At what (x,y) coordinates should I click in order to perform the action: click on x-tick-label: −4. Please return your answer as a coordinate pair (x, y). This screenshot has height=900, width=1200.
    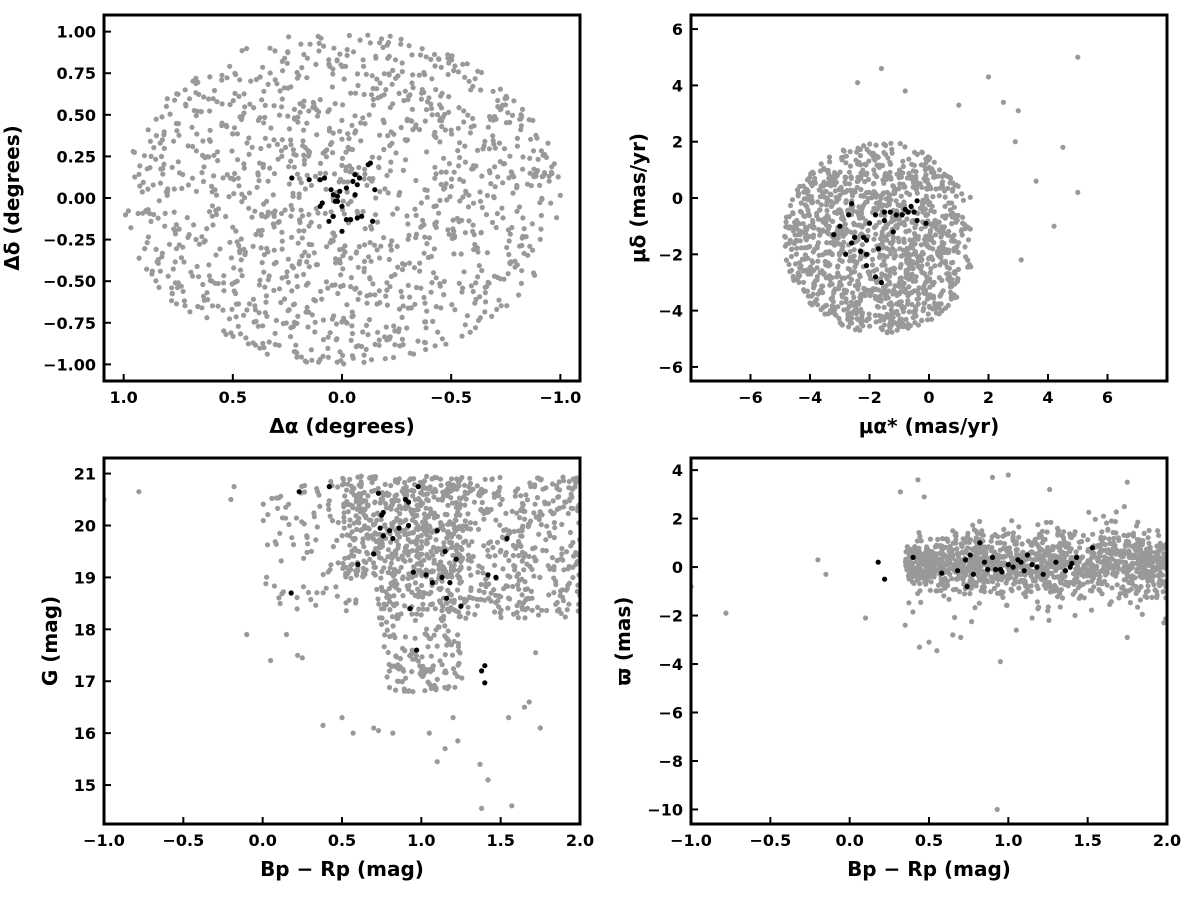
    Looking at the image, I should click on (810, 397).